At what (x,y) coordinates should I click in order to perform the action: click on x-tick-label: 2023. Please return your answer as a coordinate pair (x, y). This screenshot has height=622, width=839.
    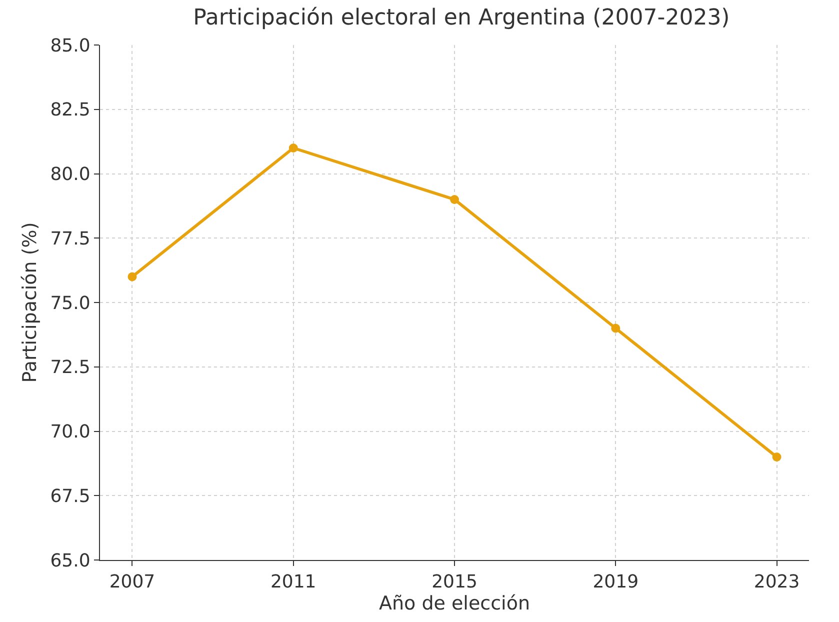
    Looking at the image, I should click on (777, 582).